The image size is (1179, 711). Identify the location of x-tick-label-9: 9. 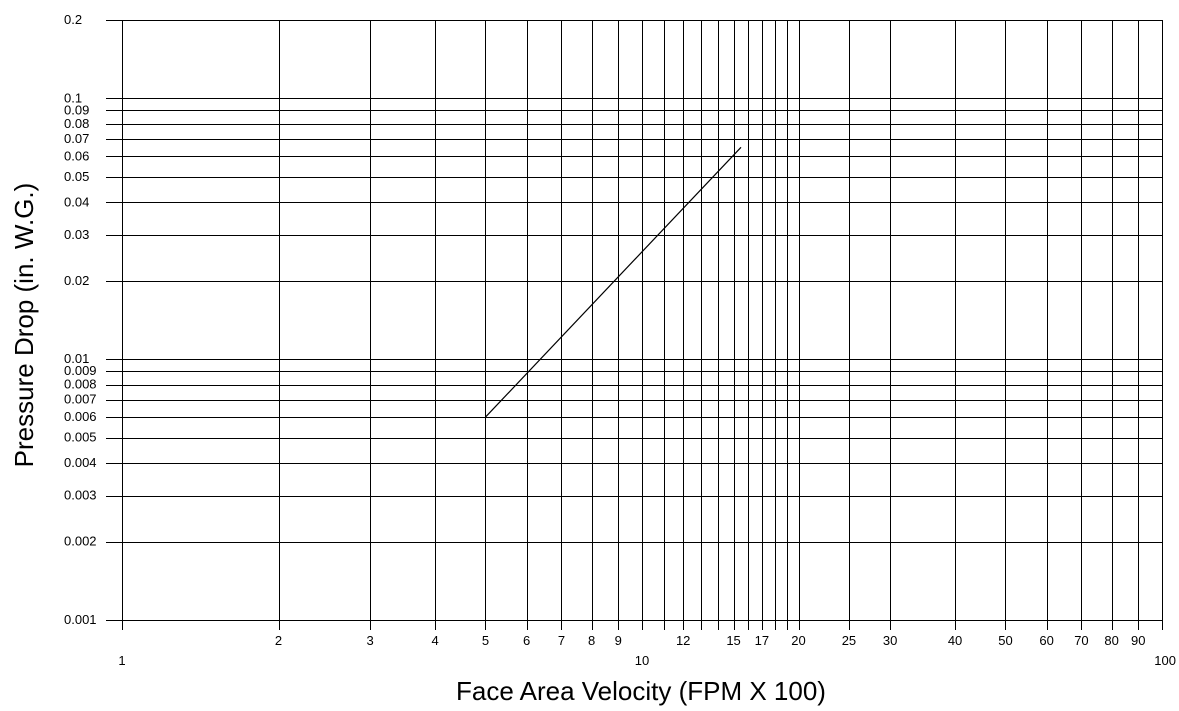
(618, 640).